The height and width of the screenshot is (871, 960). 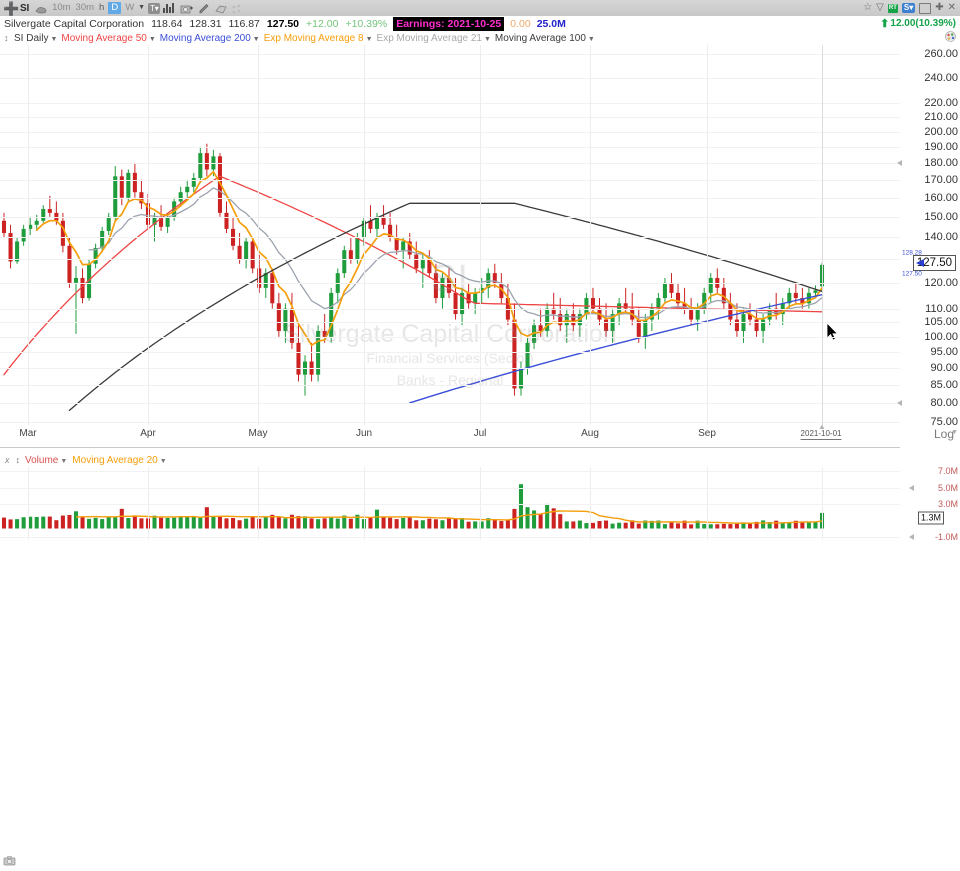 I want to click on volume-axis: 7.0M 5.0M 3.0M -1.0M 1.3M, so click(x=930, y=504).